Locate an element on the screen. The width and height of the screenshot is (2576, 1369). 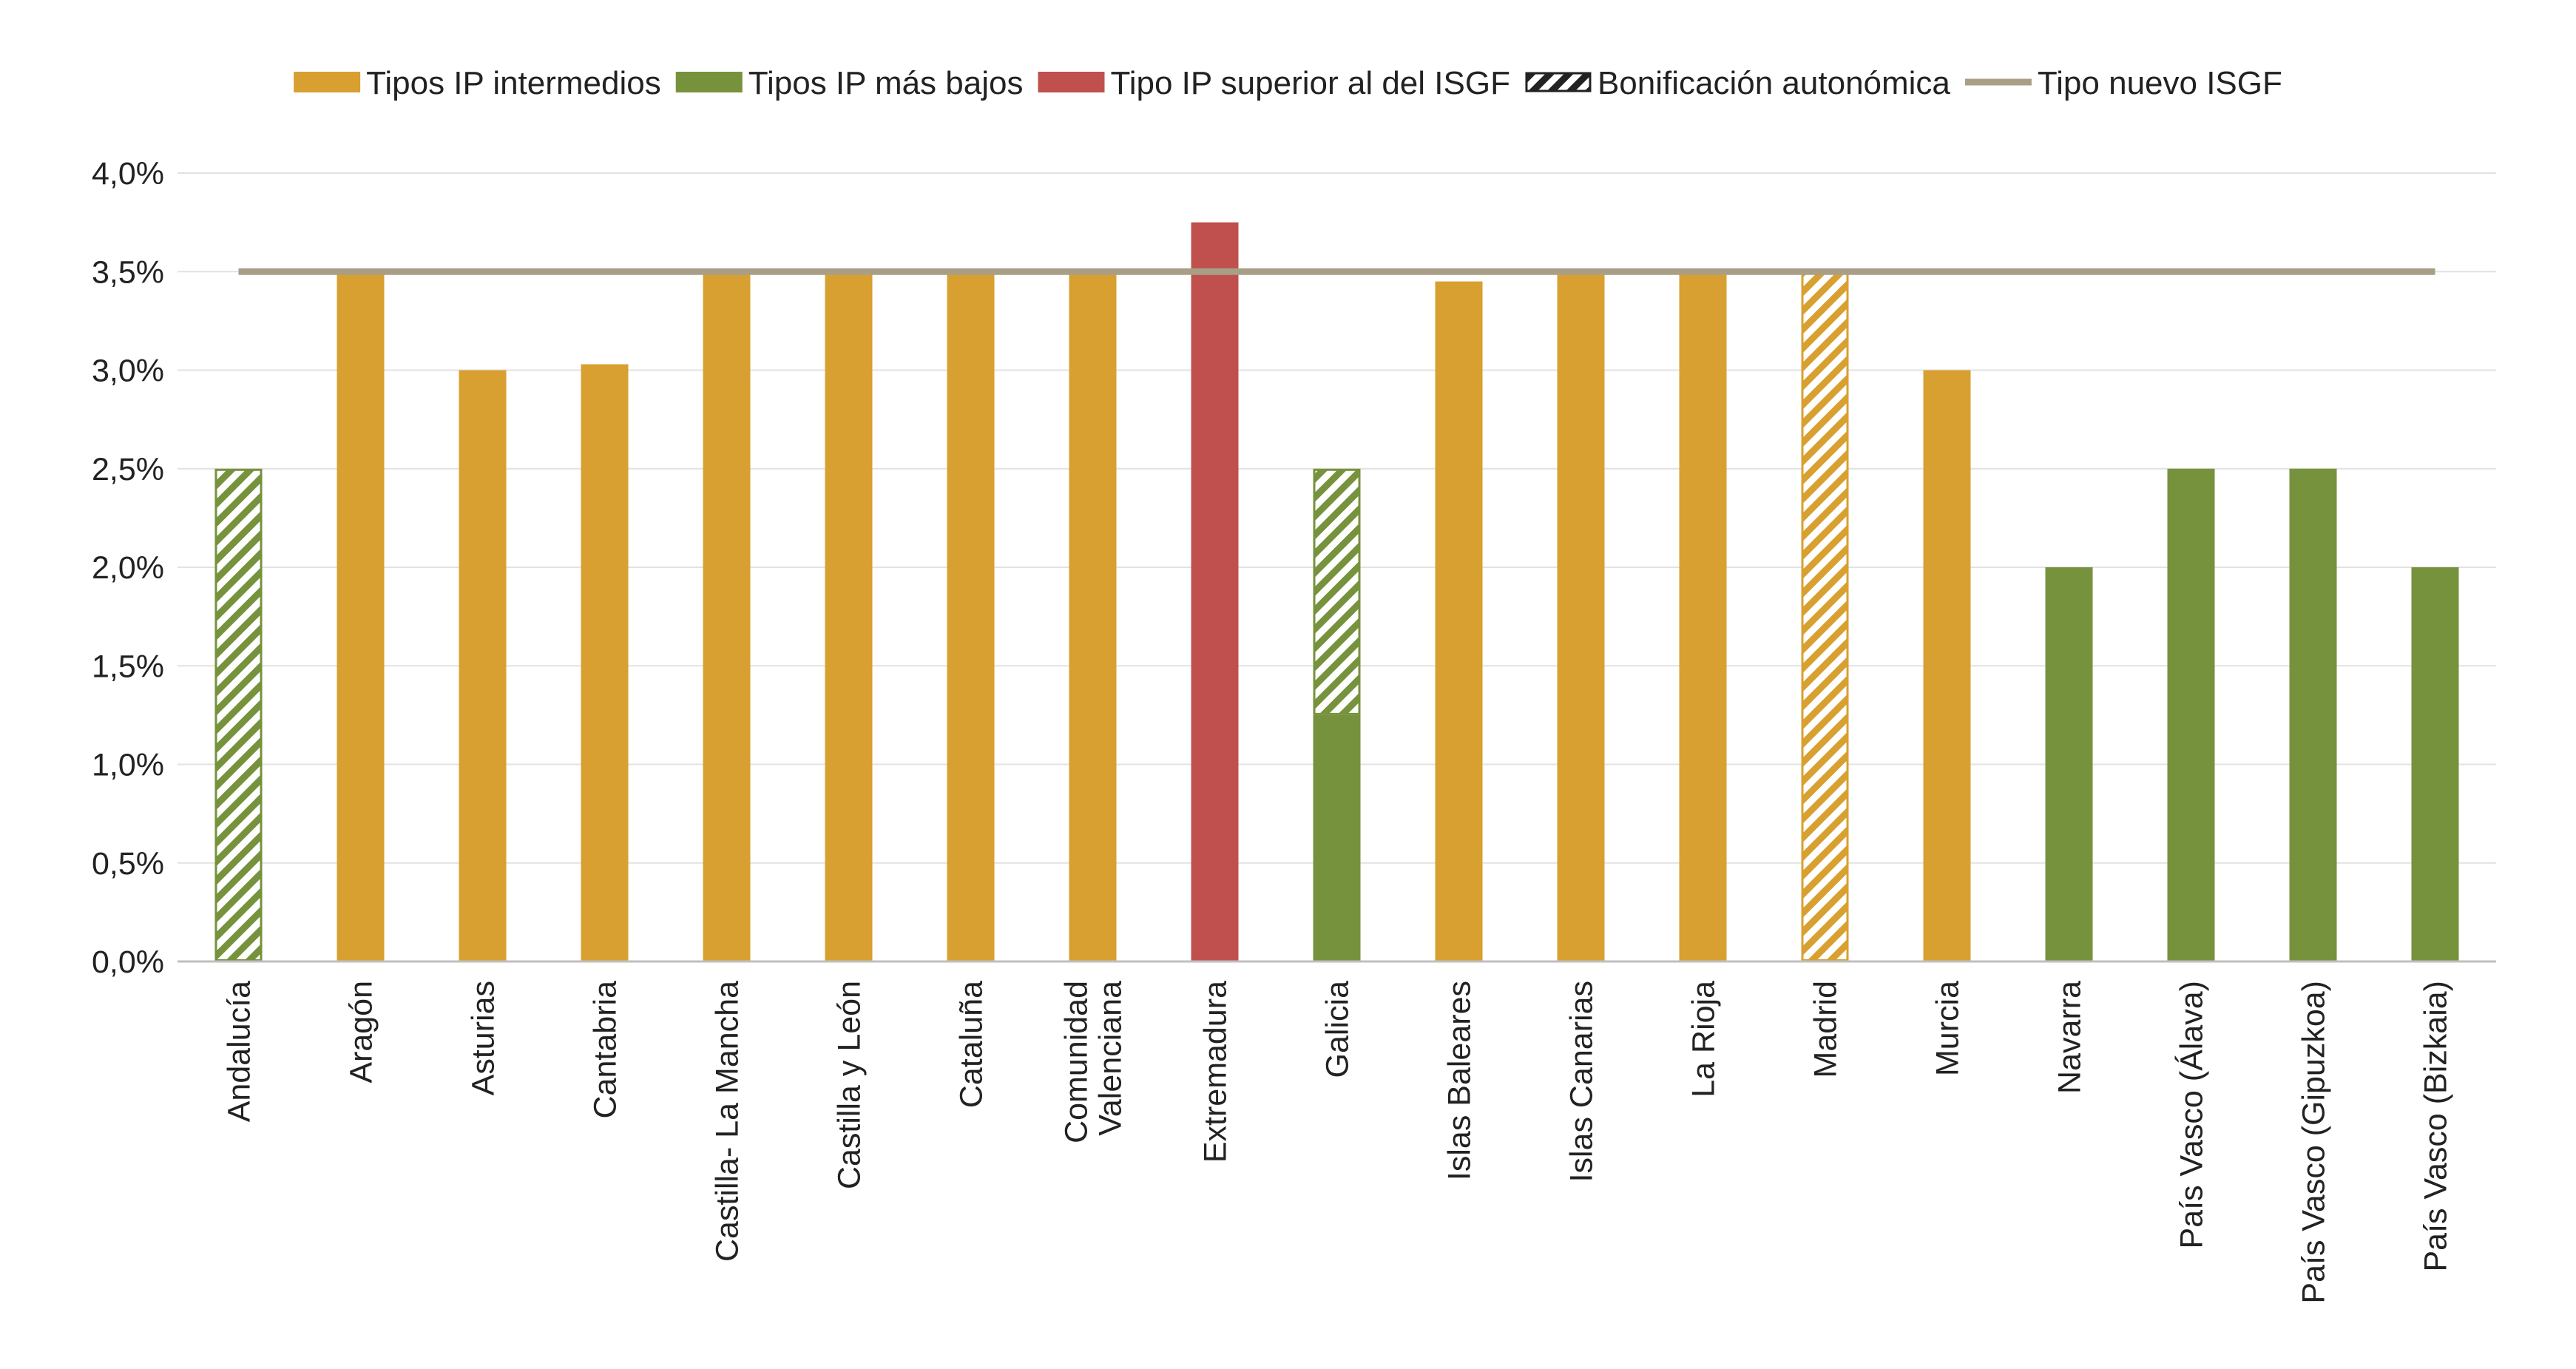
legend-label: Tipo nuevo ISGF is located at coordinates (2160, 83).